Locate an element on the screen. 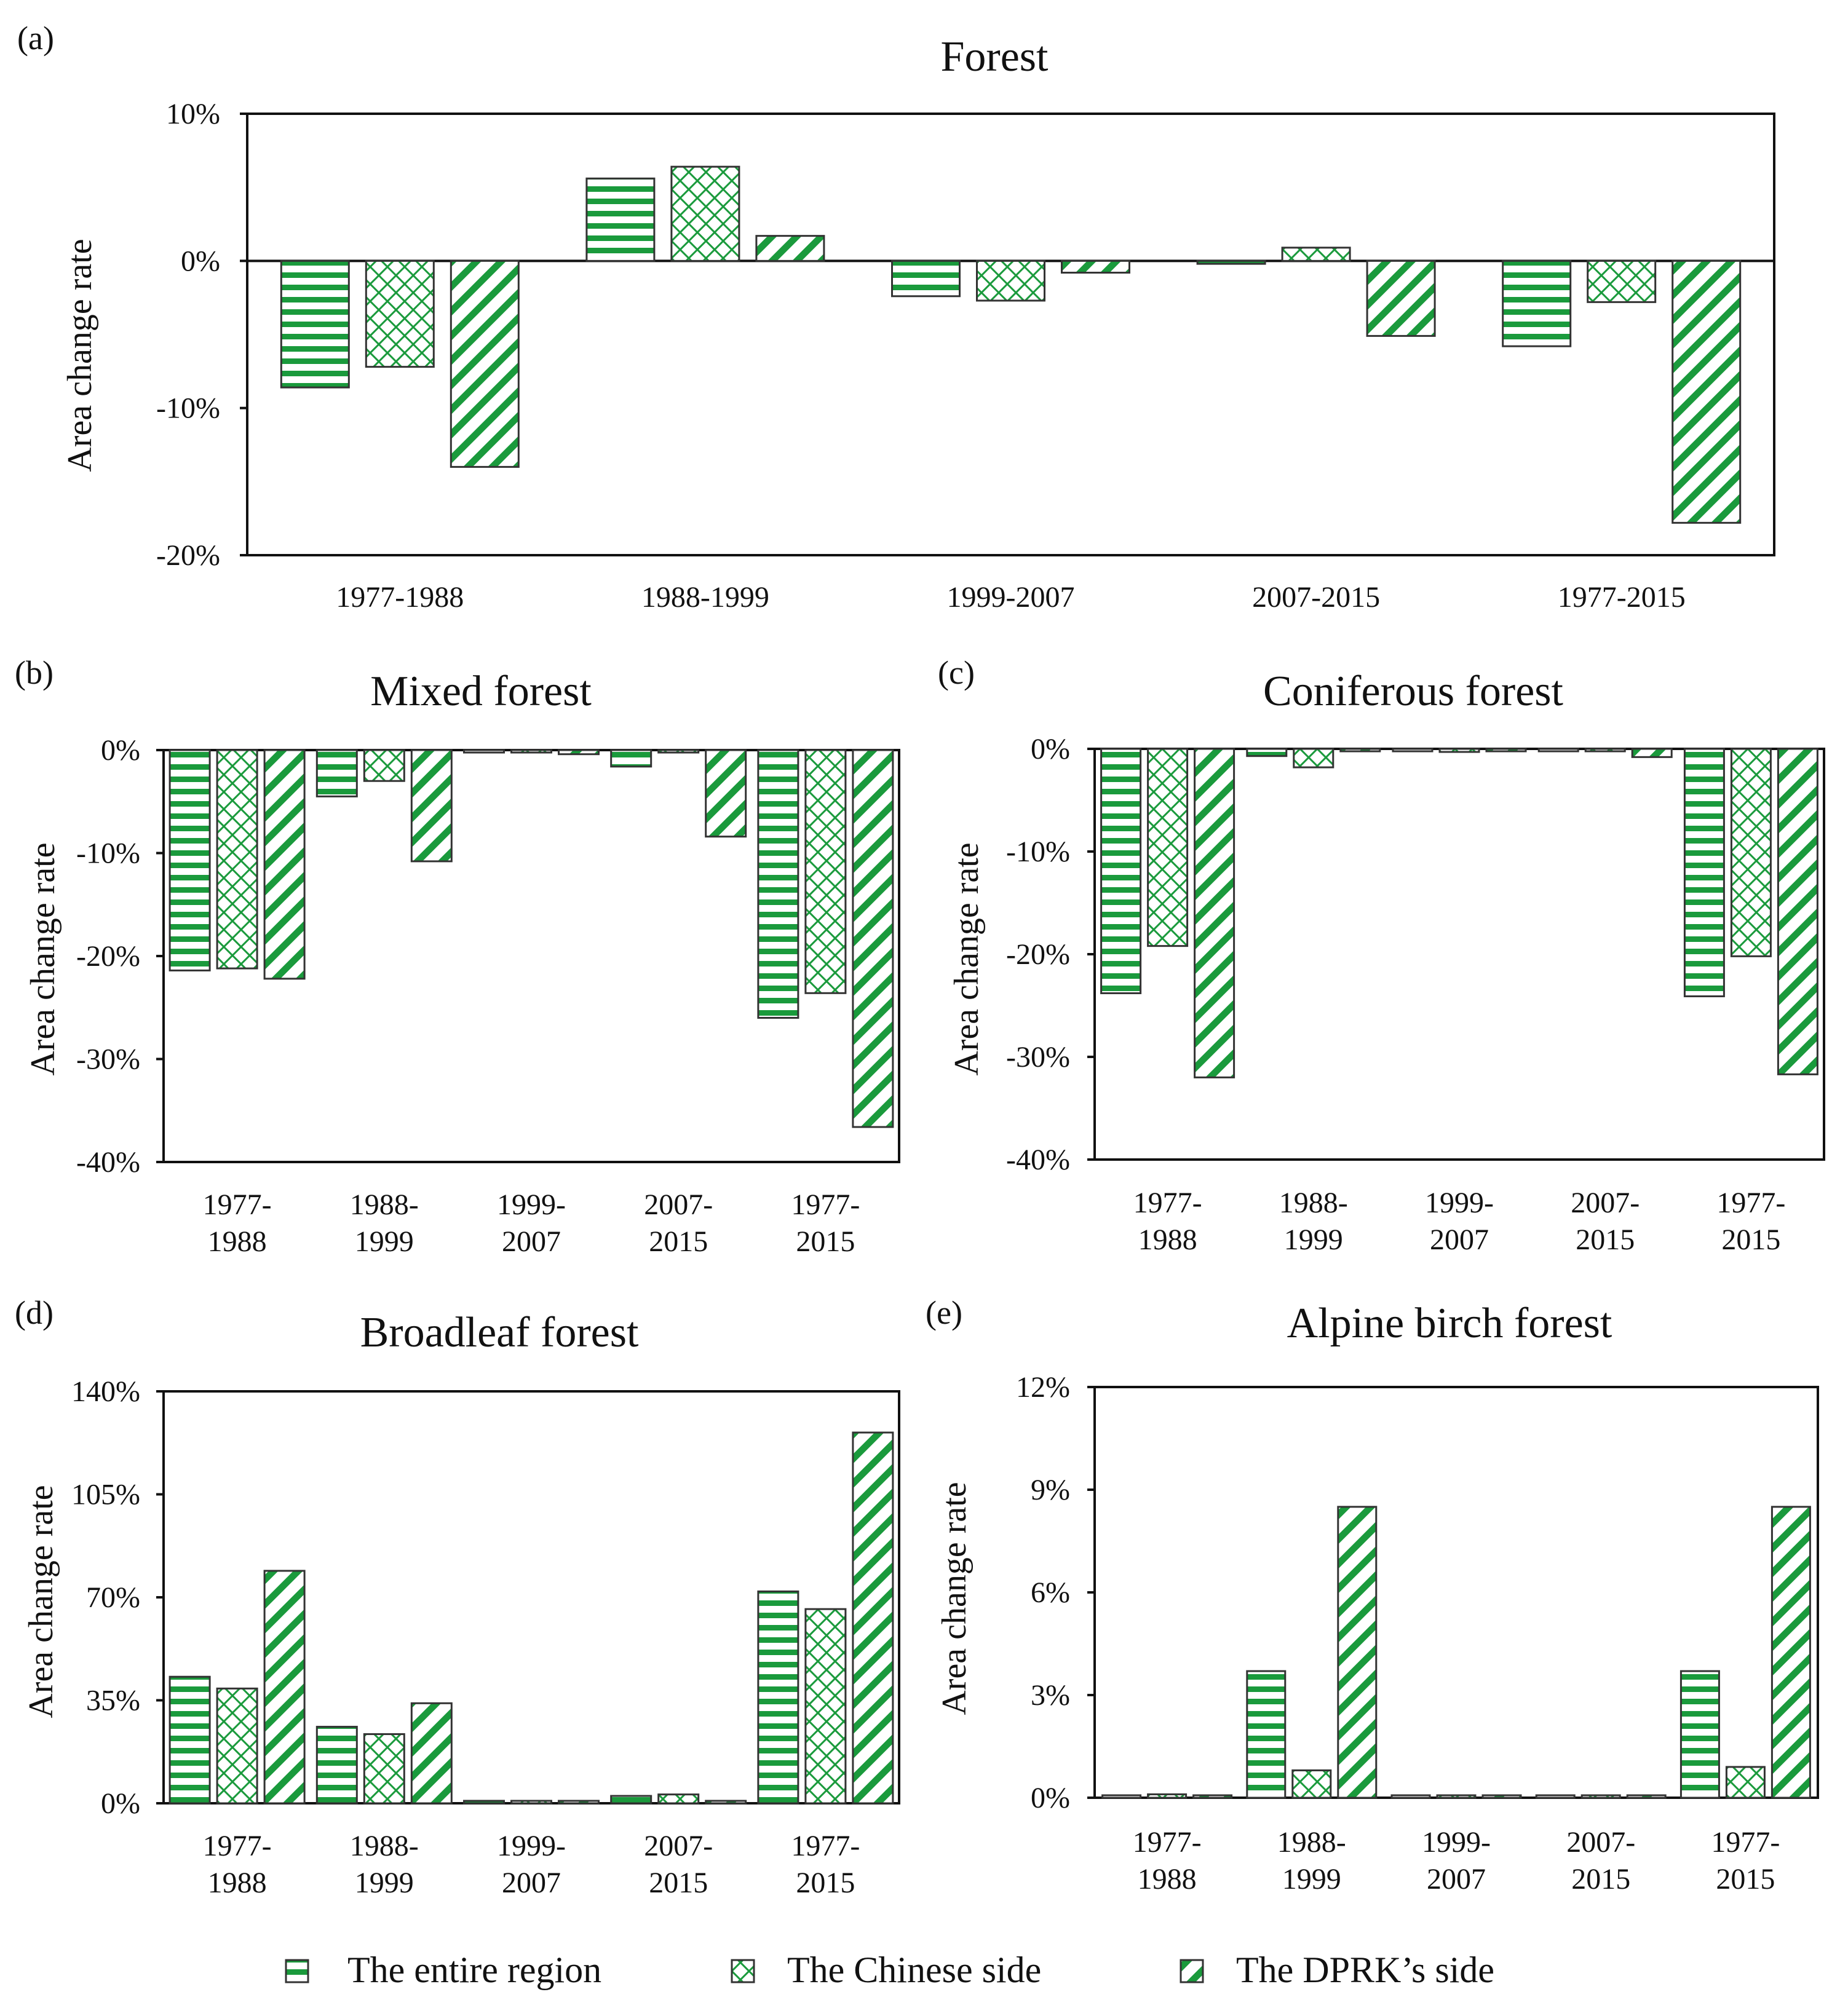  y-tick-label: -10% is located at coordinates (188, 408).